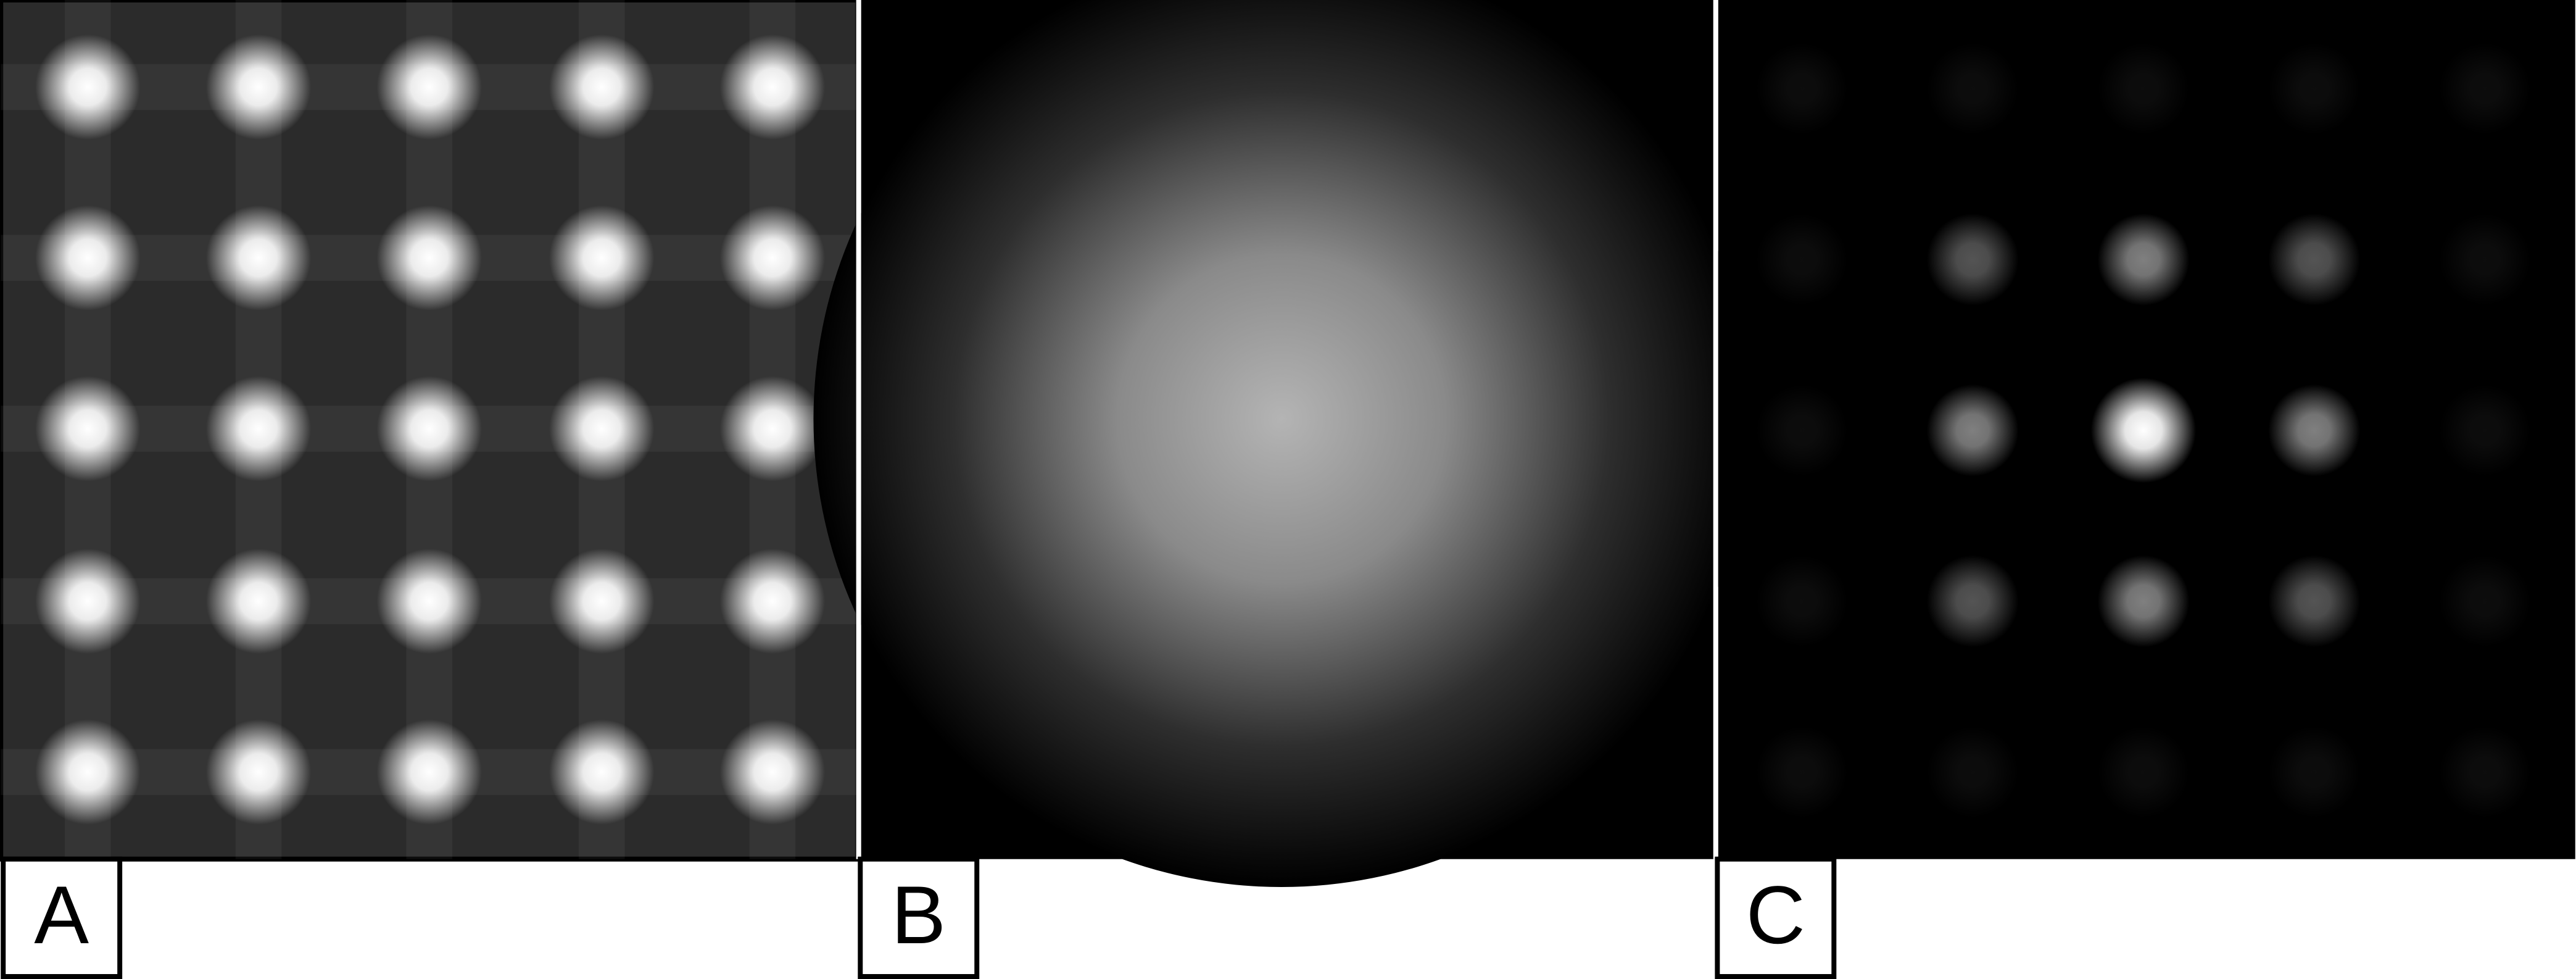  I want to click on panel-label: C, so click(1775, 915).